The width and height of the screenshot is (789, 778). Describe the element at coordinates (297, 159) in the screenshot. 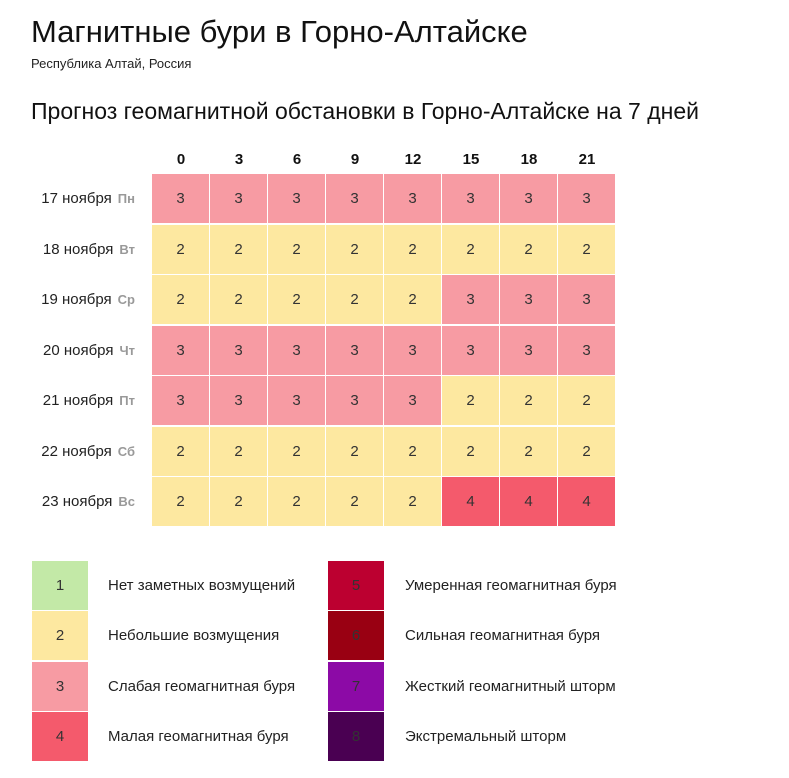

I see `hour-header: 6` at that location.